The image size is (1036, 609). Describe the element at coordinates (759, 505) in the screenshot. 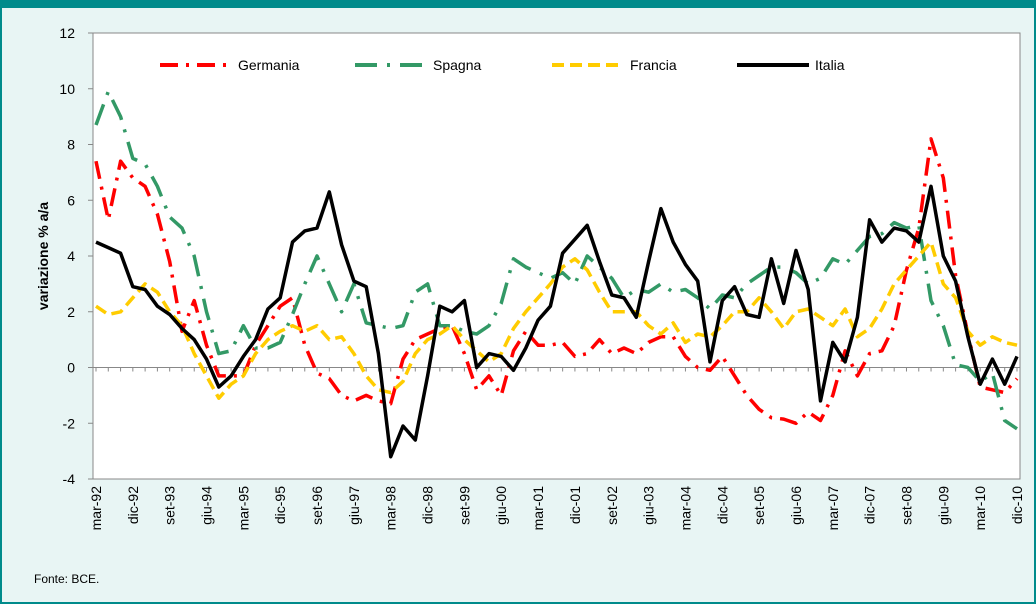

I see `x-tick-label: set-05` at that location.